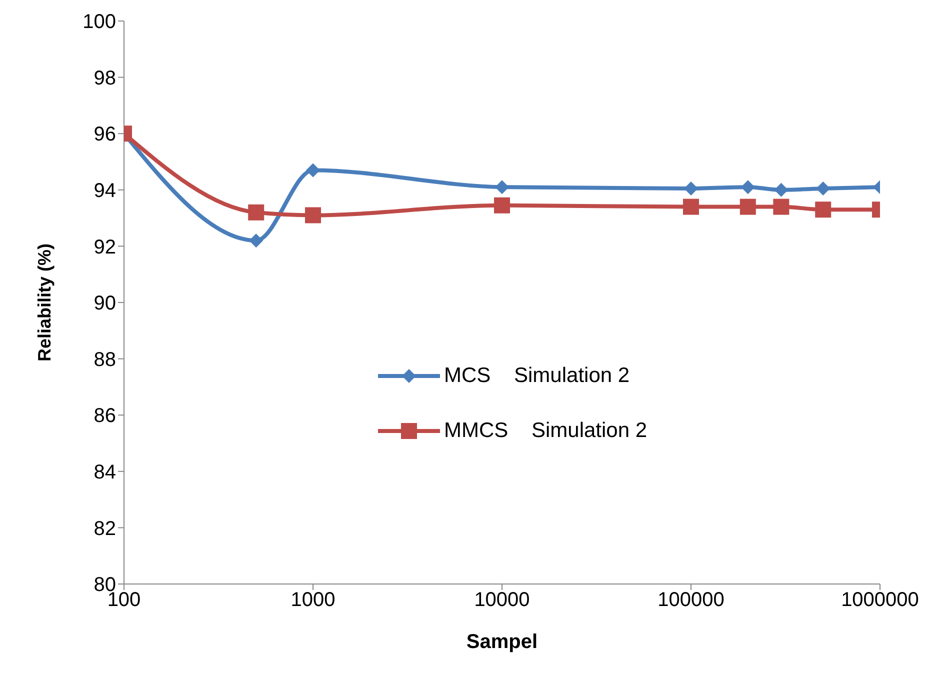 The height and width of the screenshot is (694, 931). I want to click on x-tick-label: 100000, so click(691, 600).